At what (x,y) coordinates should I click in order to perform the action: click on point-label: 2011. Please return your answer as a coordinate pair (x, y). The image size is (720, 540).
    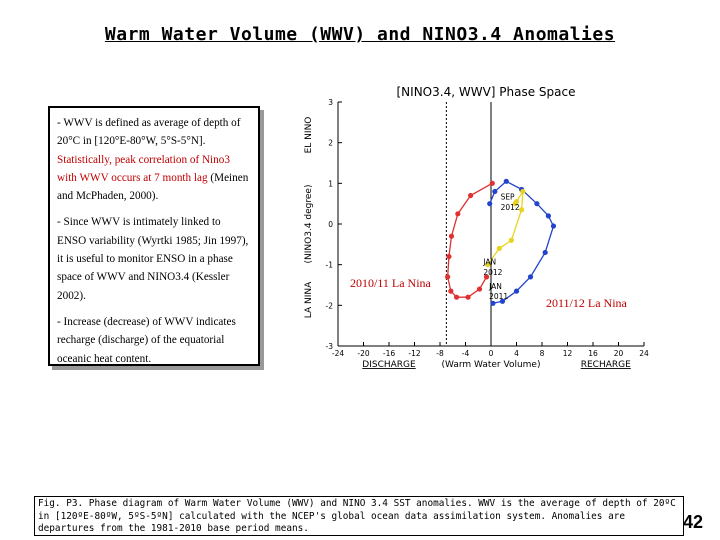
    Looking at the image, I should click on (498, 296).